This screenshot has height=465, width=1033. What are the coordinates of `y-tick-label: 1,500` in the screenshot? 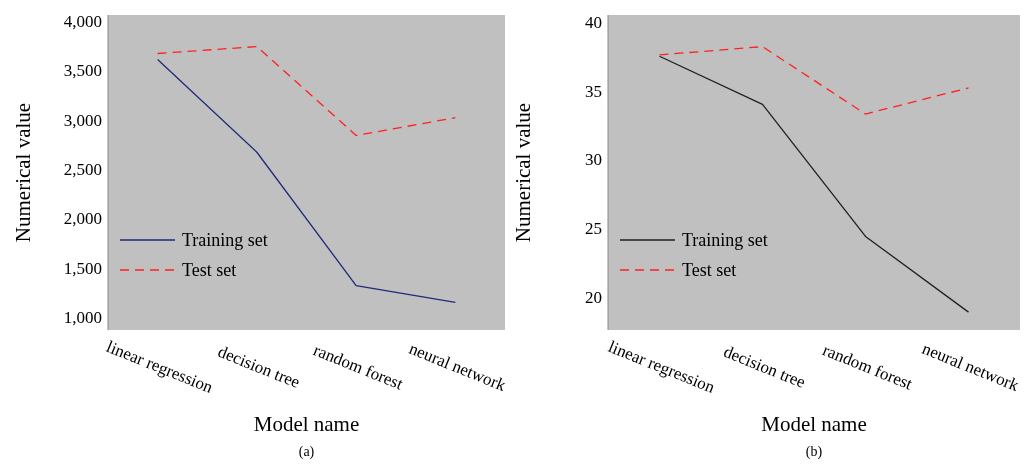 It's located at (82, 268).